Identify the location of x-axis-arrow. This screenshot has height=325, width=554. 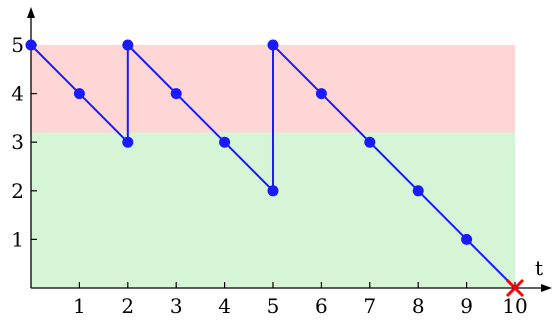
(546, 288).